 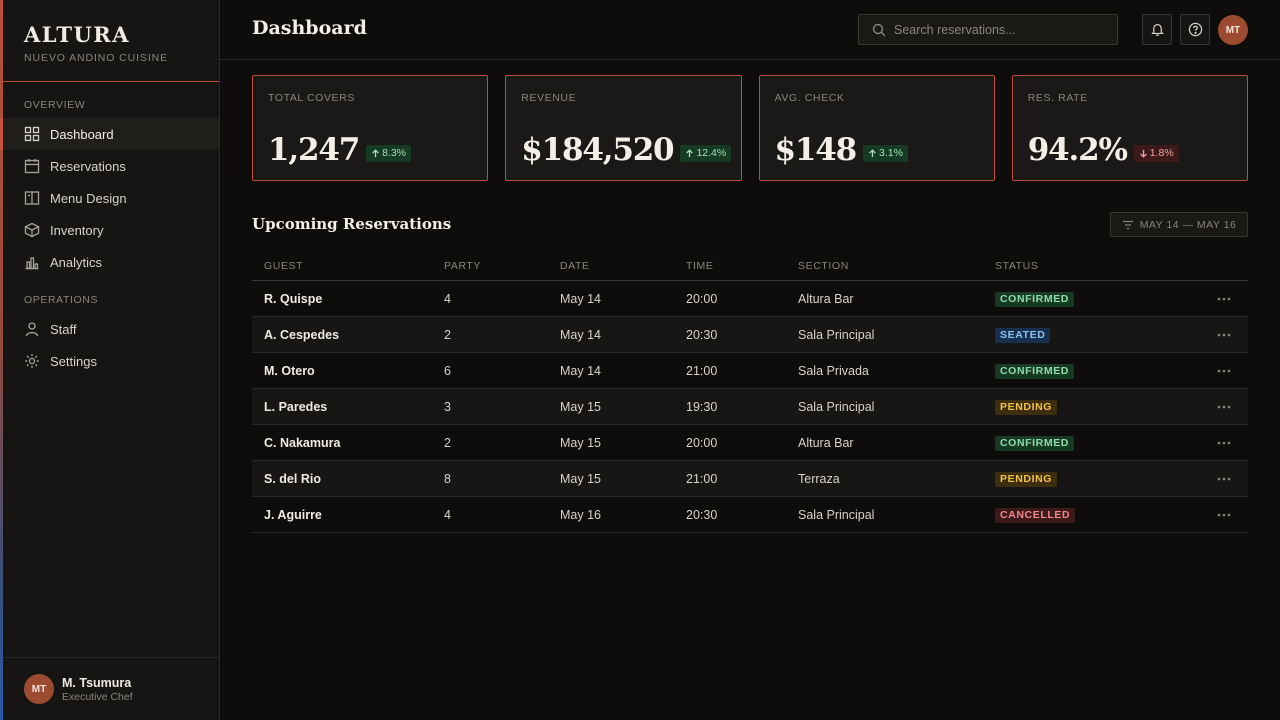 I want to click on stat-value: 1,247, so click(x=314, y=150).